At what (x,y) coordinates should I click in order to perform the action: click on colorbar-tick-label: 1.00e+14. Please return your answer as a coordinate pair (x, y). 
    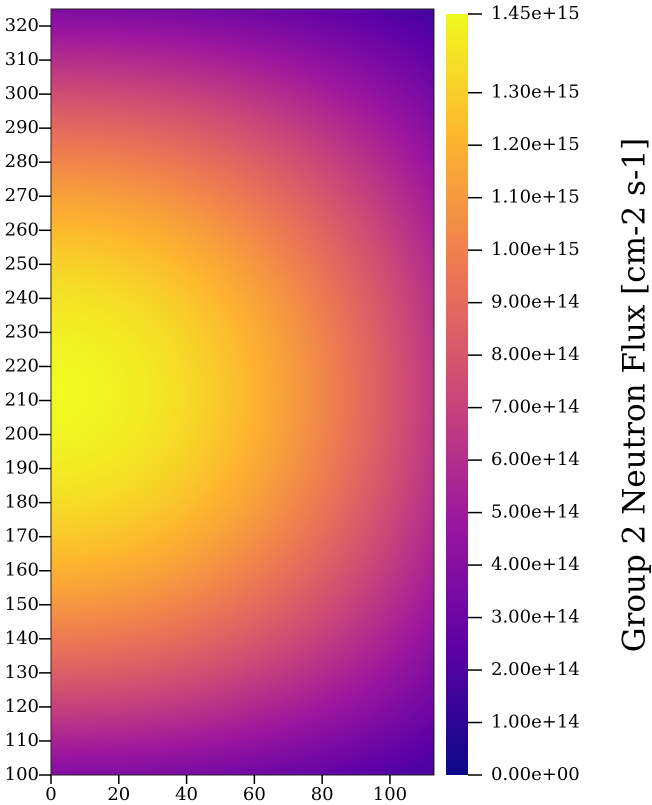
    Looking at the image, I should click on (535, 722).